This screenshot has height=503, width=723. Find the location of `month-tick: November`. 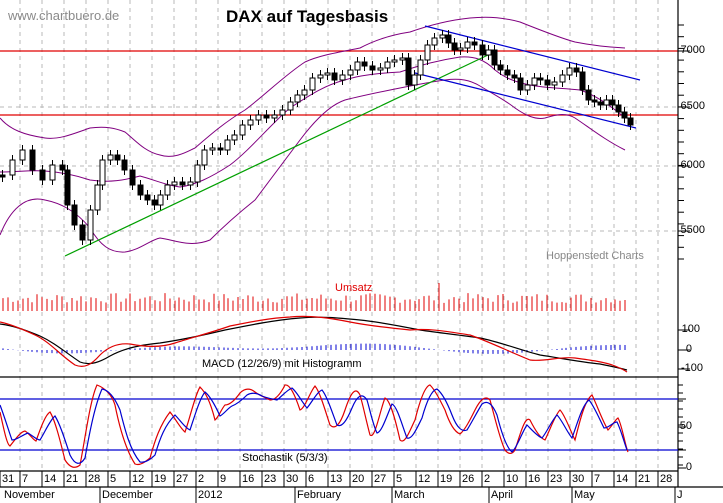

month-tick: November is located at coordinates (29, 495).